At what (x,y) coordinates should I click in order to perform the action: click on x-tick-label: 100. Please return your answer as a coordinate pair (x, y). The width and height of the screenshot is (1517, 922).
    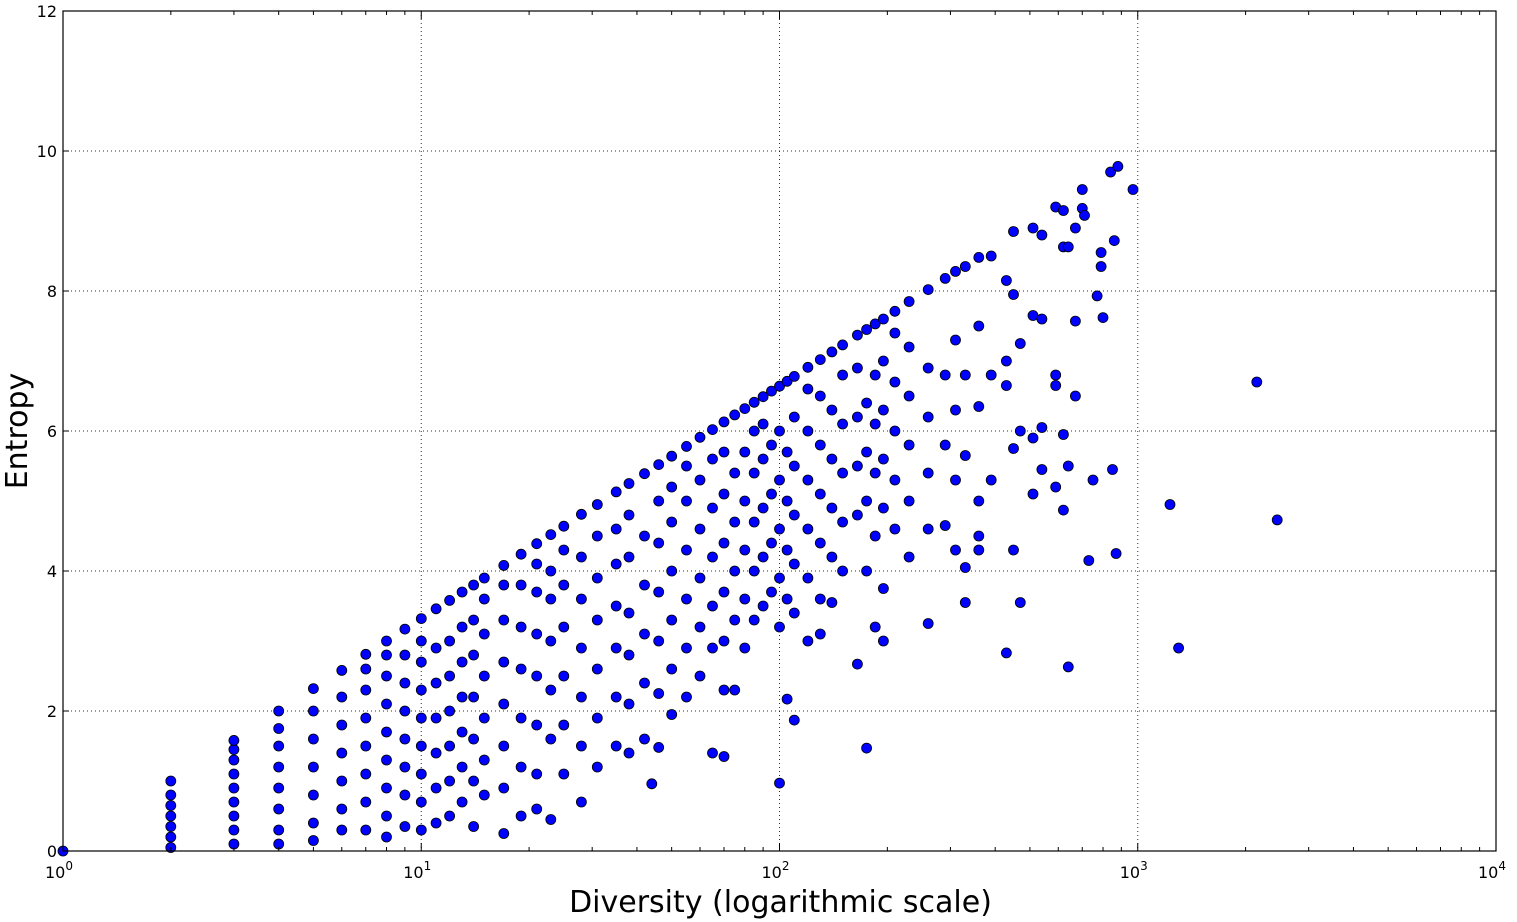
    Looking at the image, I should click on (59, 870).